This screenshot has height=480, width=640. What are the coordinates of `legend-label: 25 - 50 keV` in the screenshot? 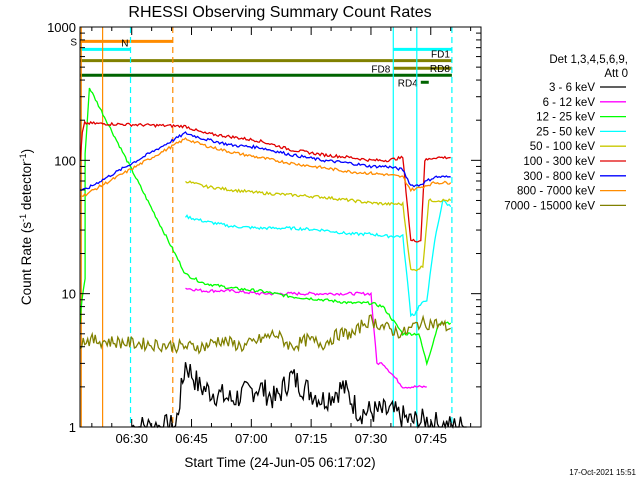 It's located at (565, 132).